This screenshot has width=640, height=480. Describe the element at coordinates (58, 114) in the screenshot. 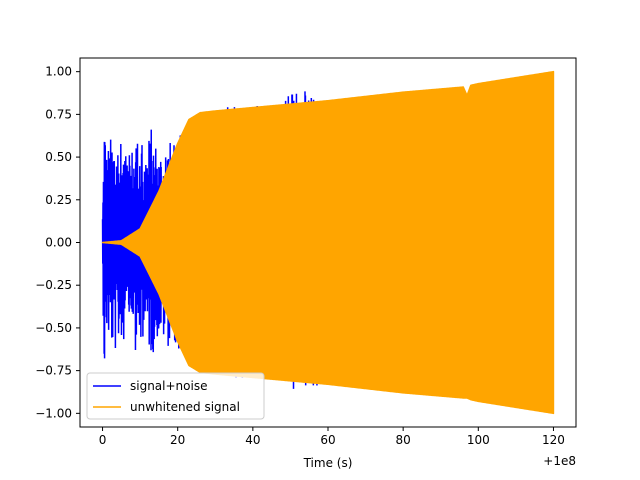

I see `y-tick-label: 0.75` at that location.